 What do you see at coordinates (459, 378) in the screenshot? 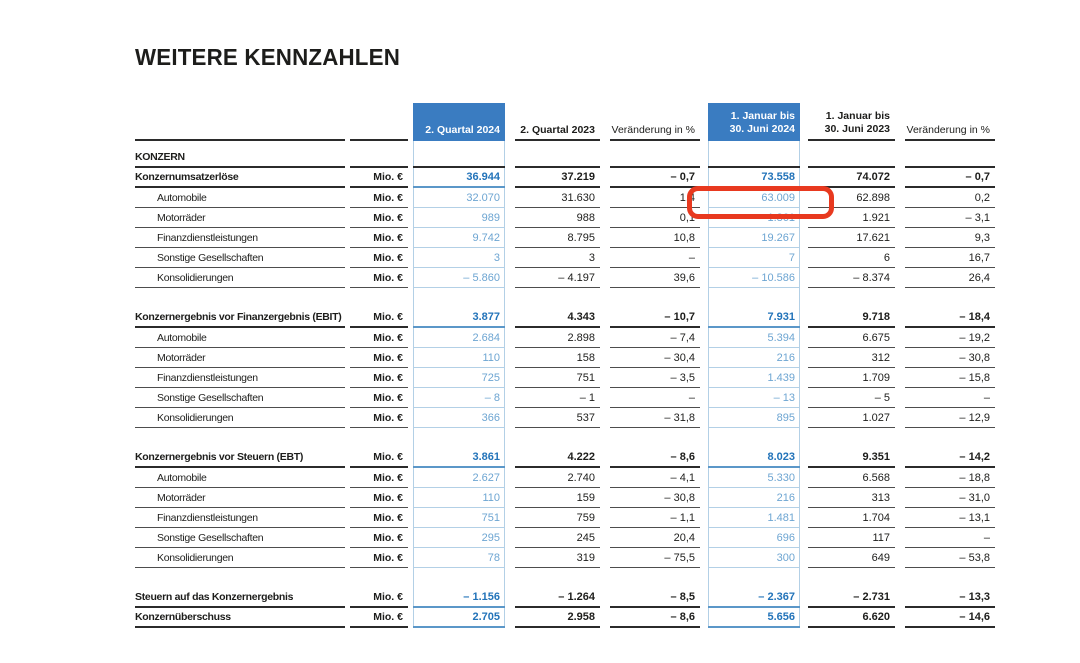
I see `value-cell: 725` at bounding box center [459, 378].